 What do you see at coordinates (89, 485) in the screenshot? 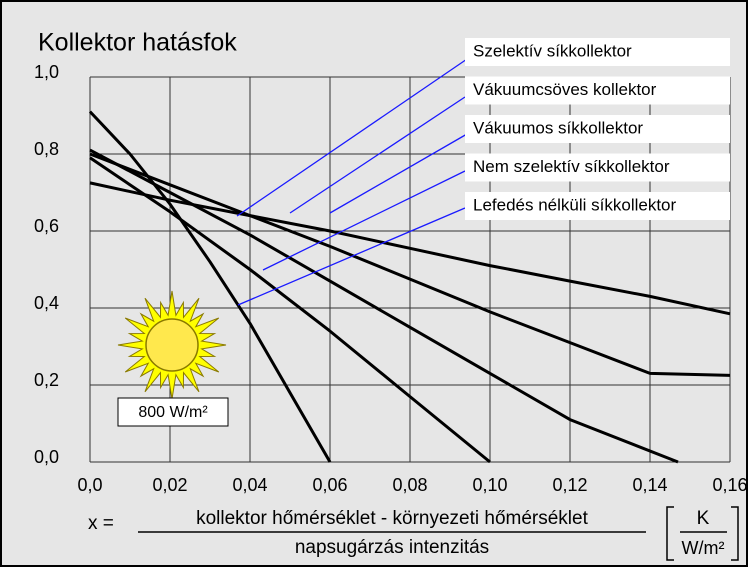
I see `x-tick-label: 0,0` at bounding box center [89, 485].